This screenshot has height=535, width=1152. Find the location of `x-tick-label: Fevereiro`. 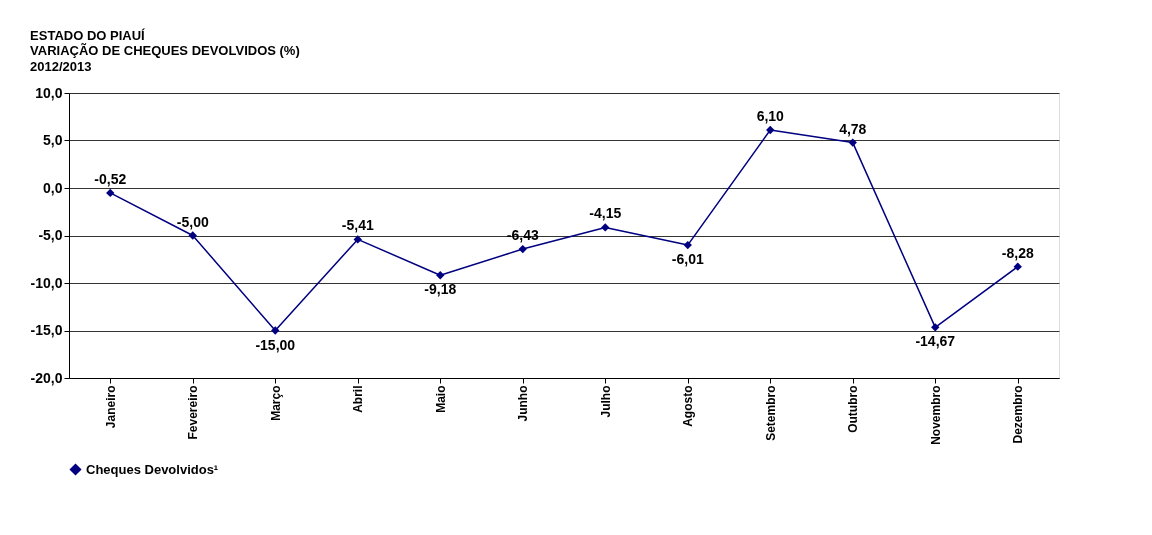

x-tick-label: Fevereiro is located at coordinates (193, 412).